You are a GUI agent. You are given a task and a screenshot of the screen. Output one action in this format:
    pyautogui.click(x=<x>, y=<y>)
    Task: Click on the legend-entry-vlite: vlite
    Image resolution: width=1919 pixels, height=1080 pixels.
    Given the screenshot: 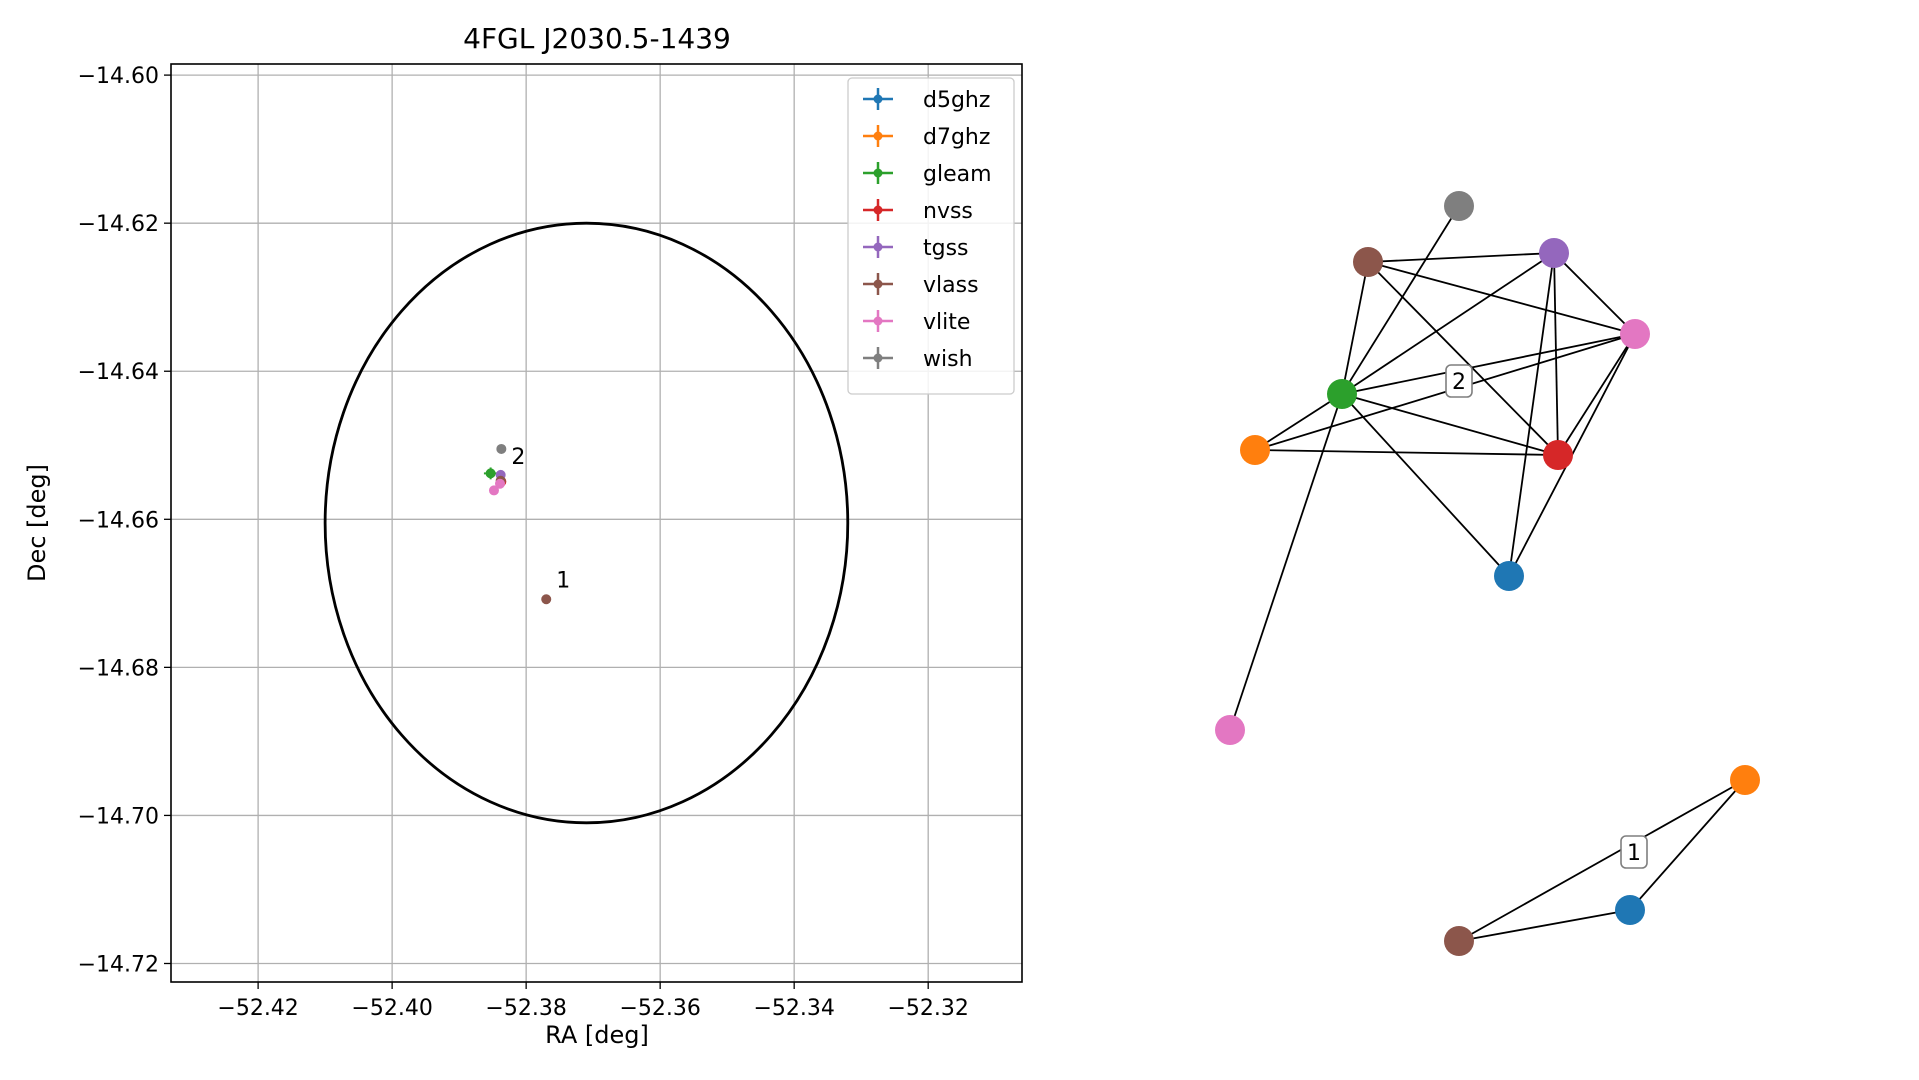 What is the action you would take?
    pyautogui.click(x=946, y=322)
    